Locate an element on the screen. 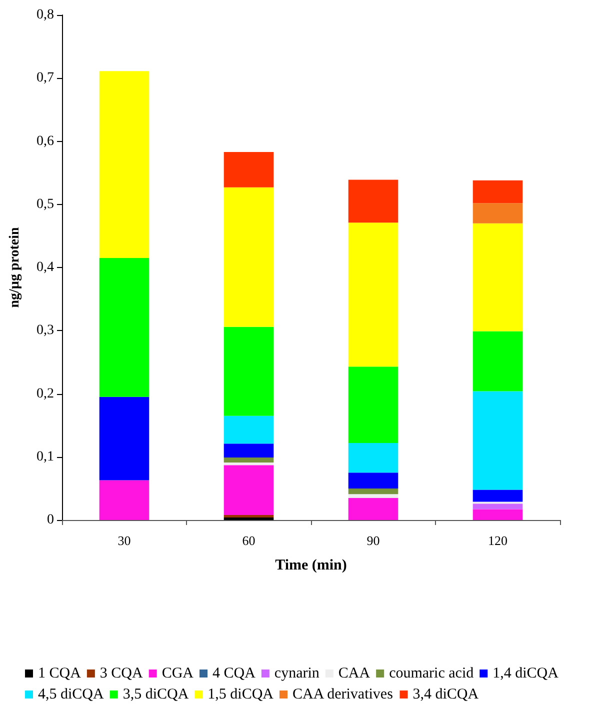 This screenshot has width=608, height=722. legend-label: coumaric acid is located at coordinates (431, 674).